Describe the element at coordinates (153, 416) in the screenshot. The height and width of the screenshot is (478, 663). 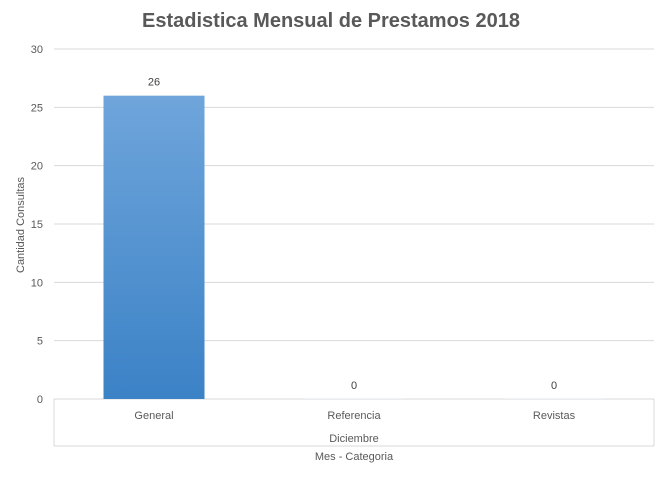
I see `category-label-general: General` at that location.